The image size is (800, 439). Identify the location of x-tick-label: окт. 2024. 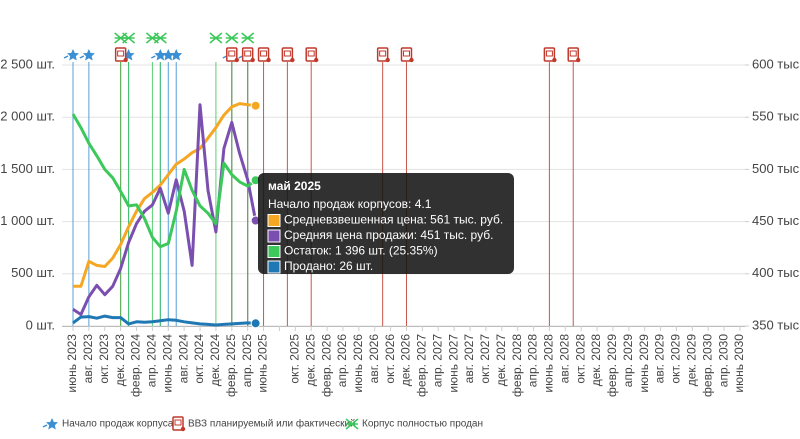
(199, 359).